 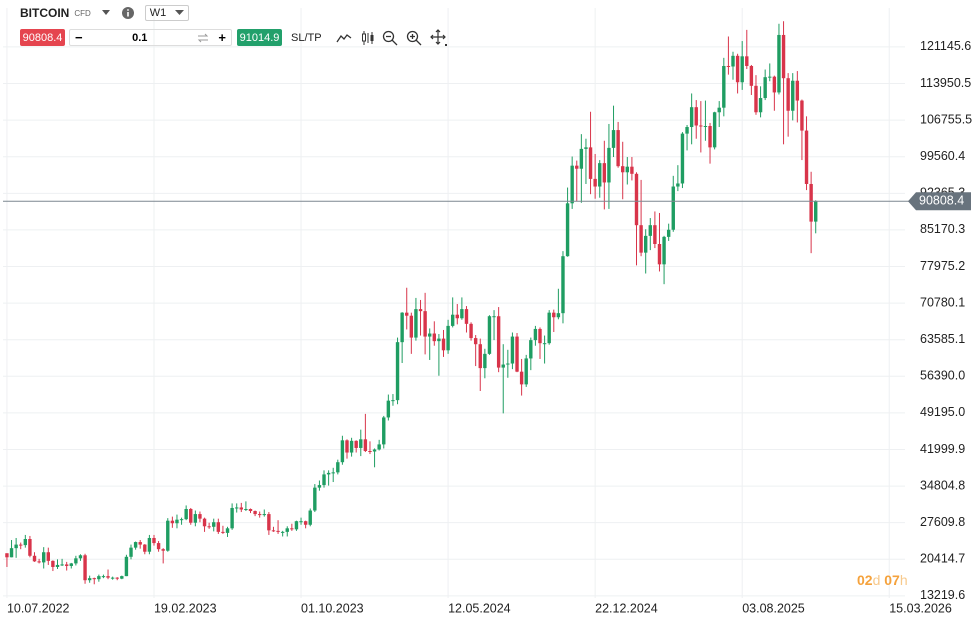 What do you see at coordinates (942, 522) in the screenshot?
I see `y-tick-label: 27609.8` at bounding box center [942, 522].